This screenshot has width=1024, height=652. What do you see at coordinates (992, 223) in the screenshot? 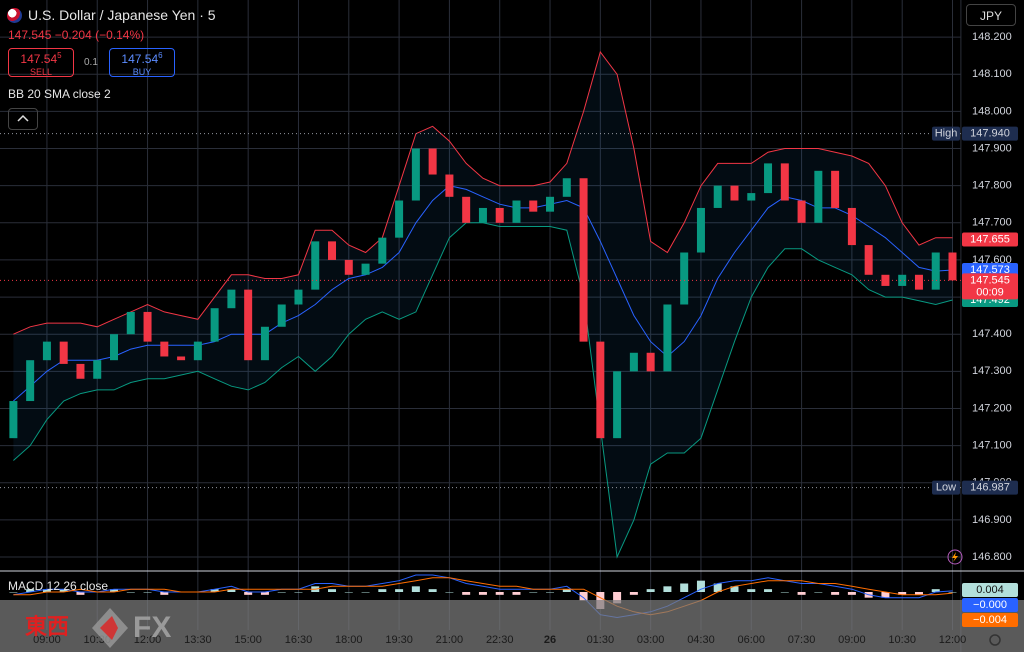
I see `y-tick-label: 147.700` at bounding box center [992, 223].